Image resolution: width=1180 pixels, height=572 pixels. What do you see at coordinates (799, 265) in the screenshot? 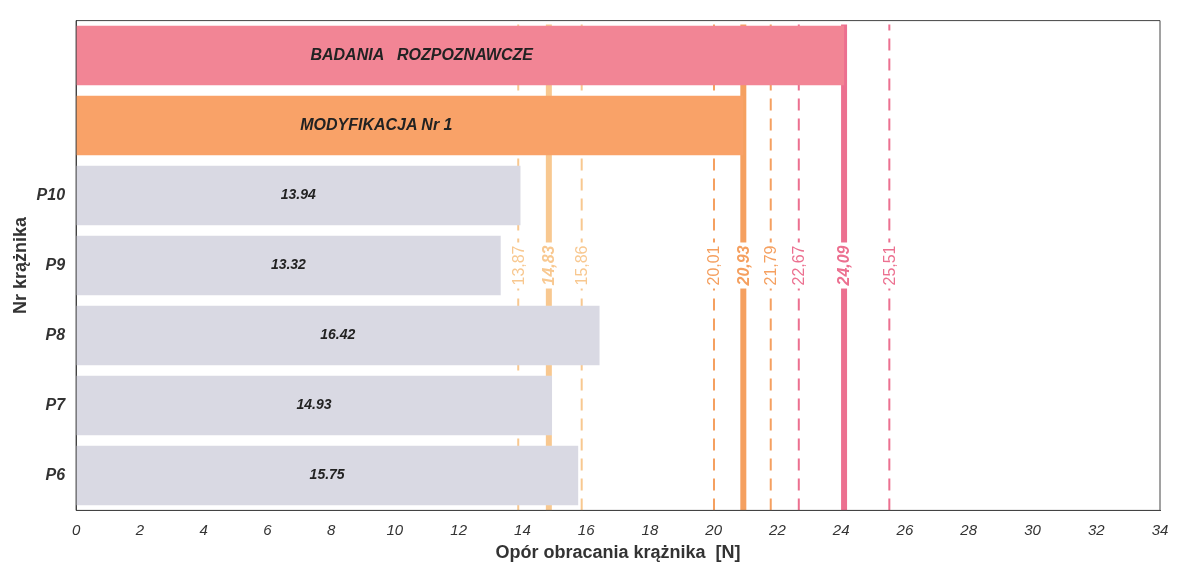
I see `ref-line-label: 22,67` at bounding box center [799, 265].